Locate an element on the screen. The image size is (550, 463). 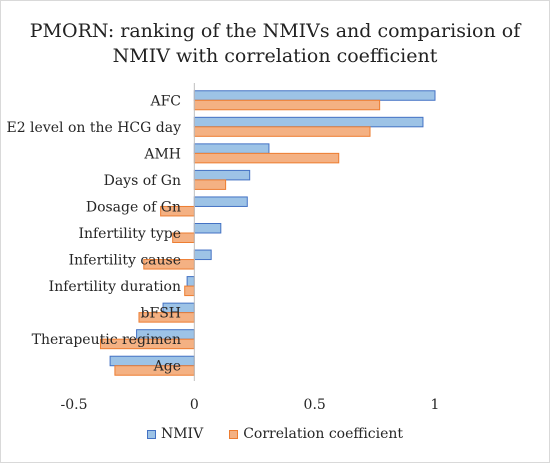
category-label-9: Therapeutic regimen is located at coordinates (106, 340).